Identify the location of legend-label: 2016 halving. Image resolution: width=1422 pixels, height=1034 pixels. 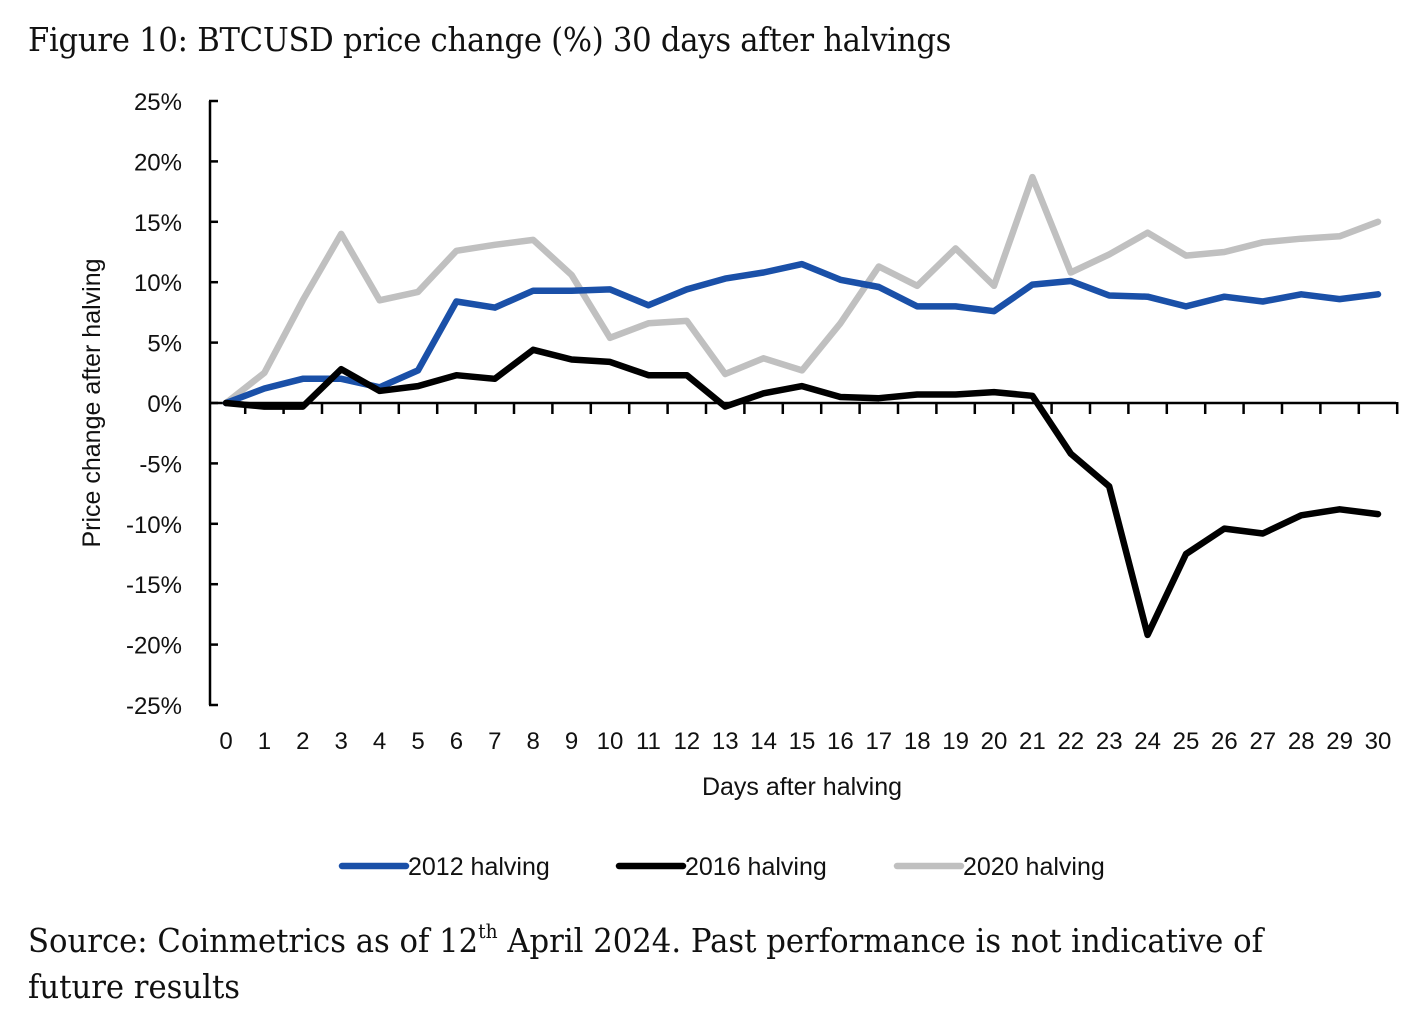
(756, 867).